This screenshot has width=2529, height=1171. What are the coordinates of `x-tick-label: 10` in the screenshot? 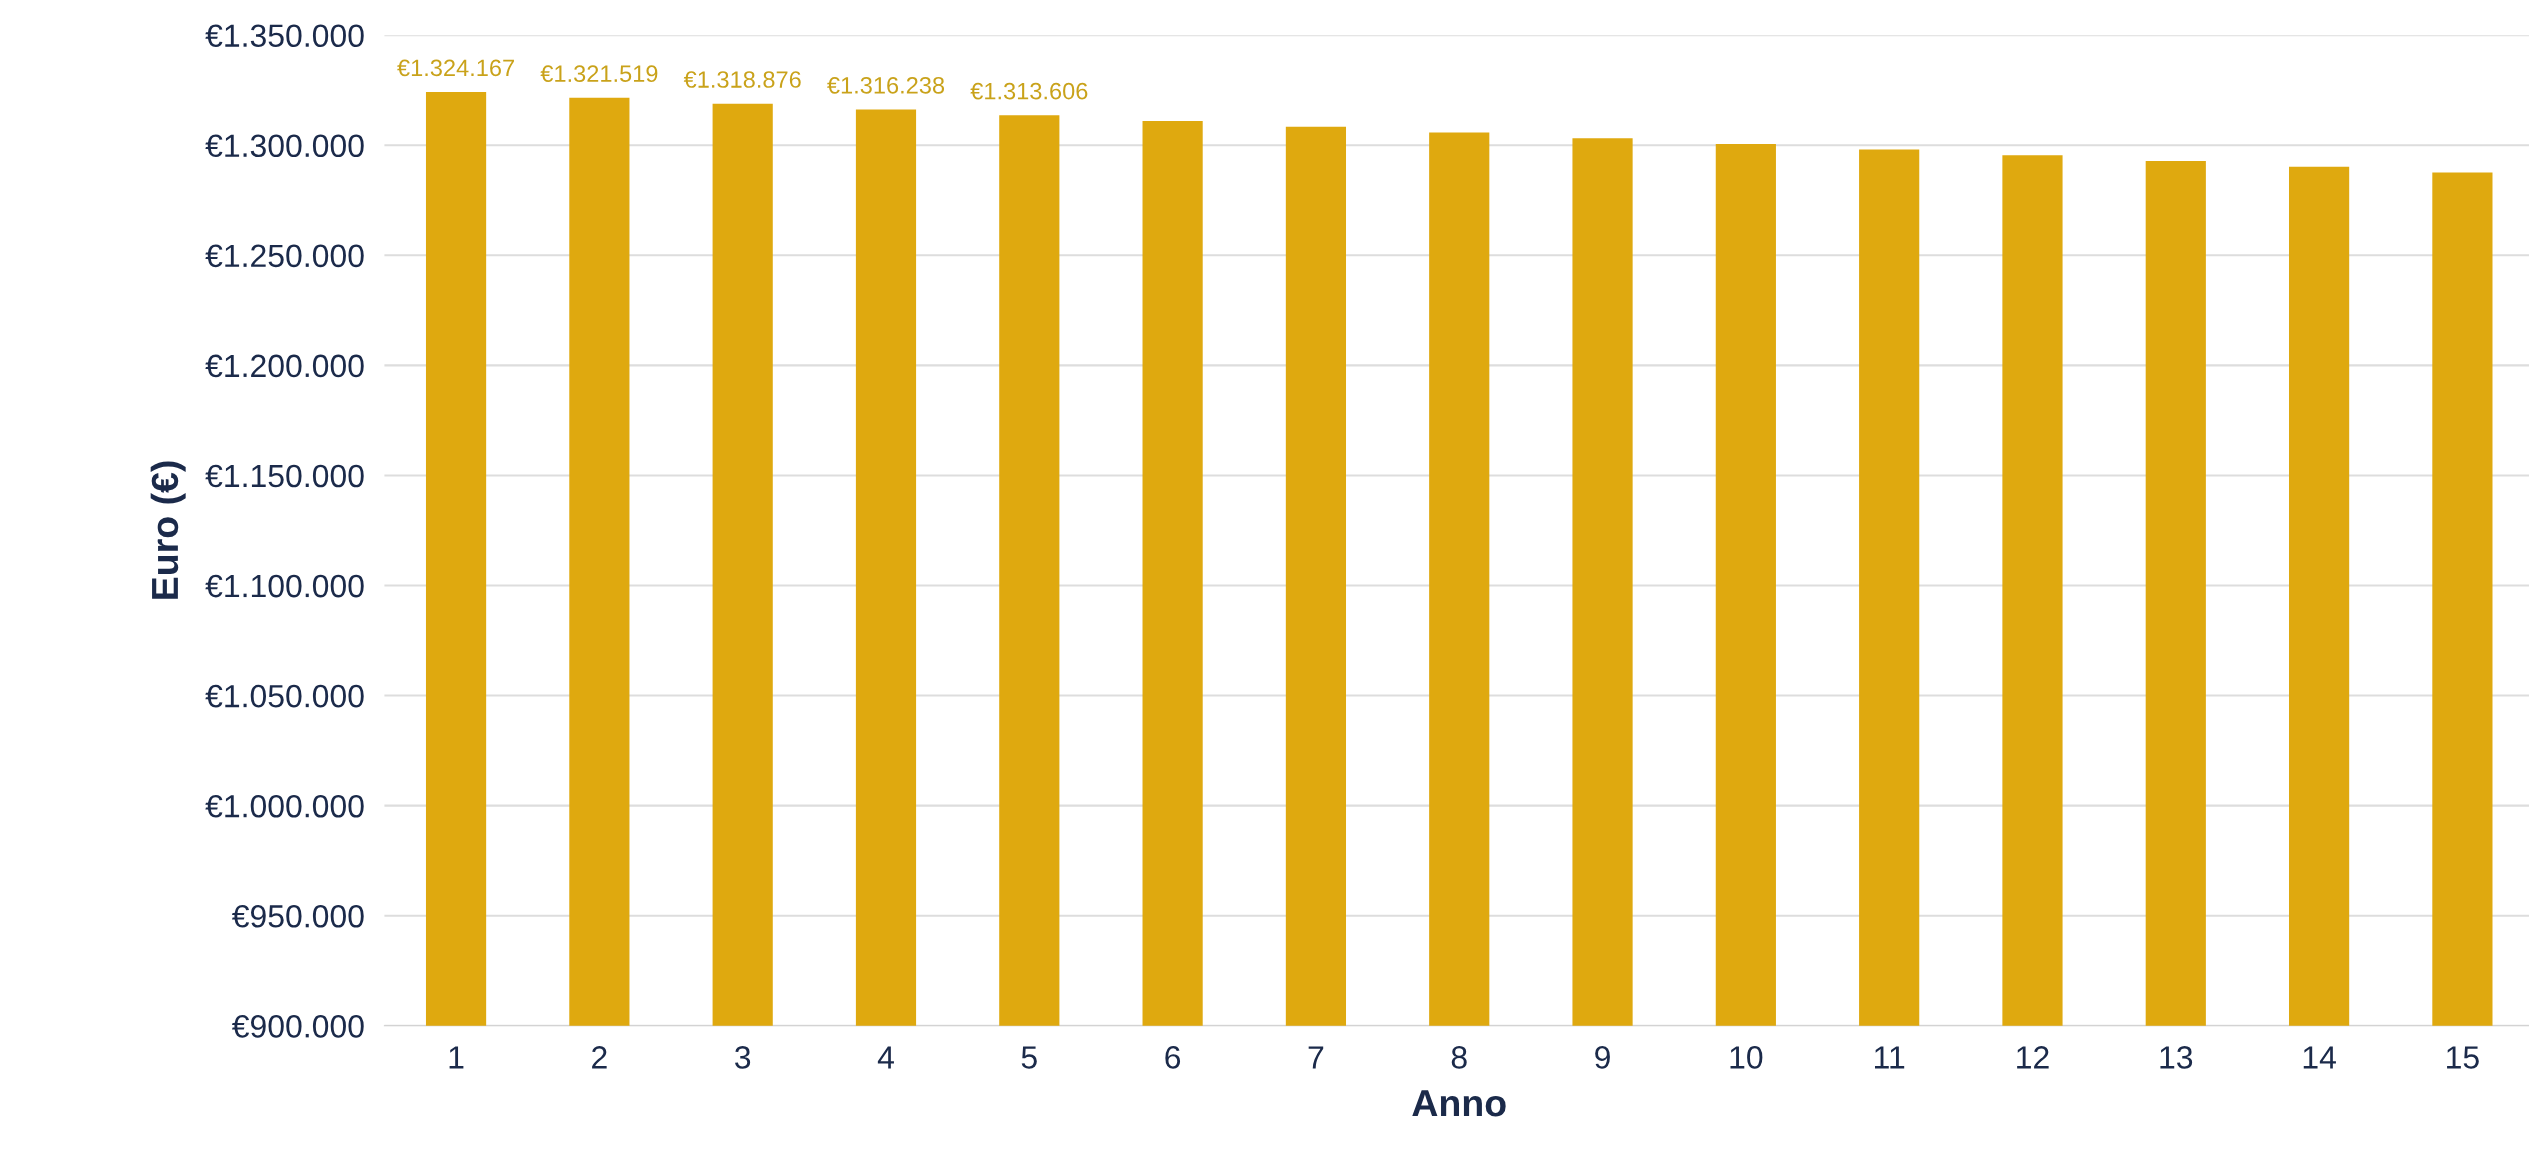 It's located at (1746, 1057).